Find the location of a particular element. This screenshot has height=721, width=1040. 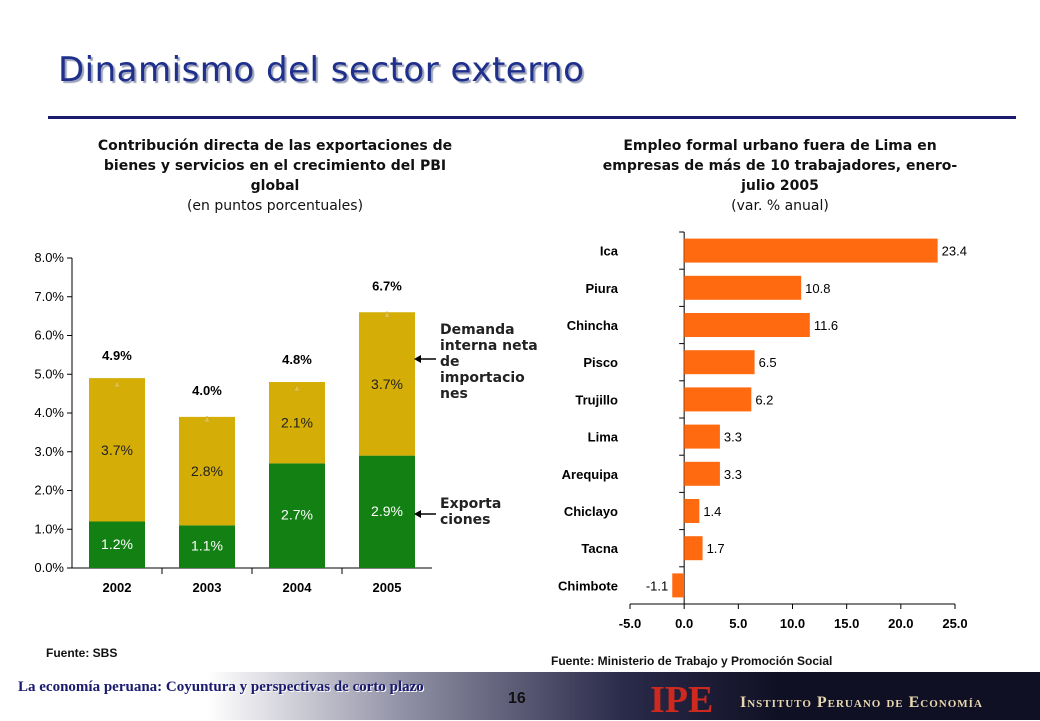

segment-value-label: 2.9% is located at coordinates (387, 511).